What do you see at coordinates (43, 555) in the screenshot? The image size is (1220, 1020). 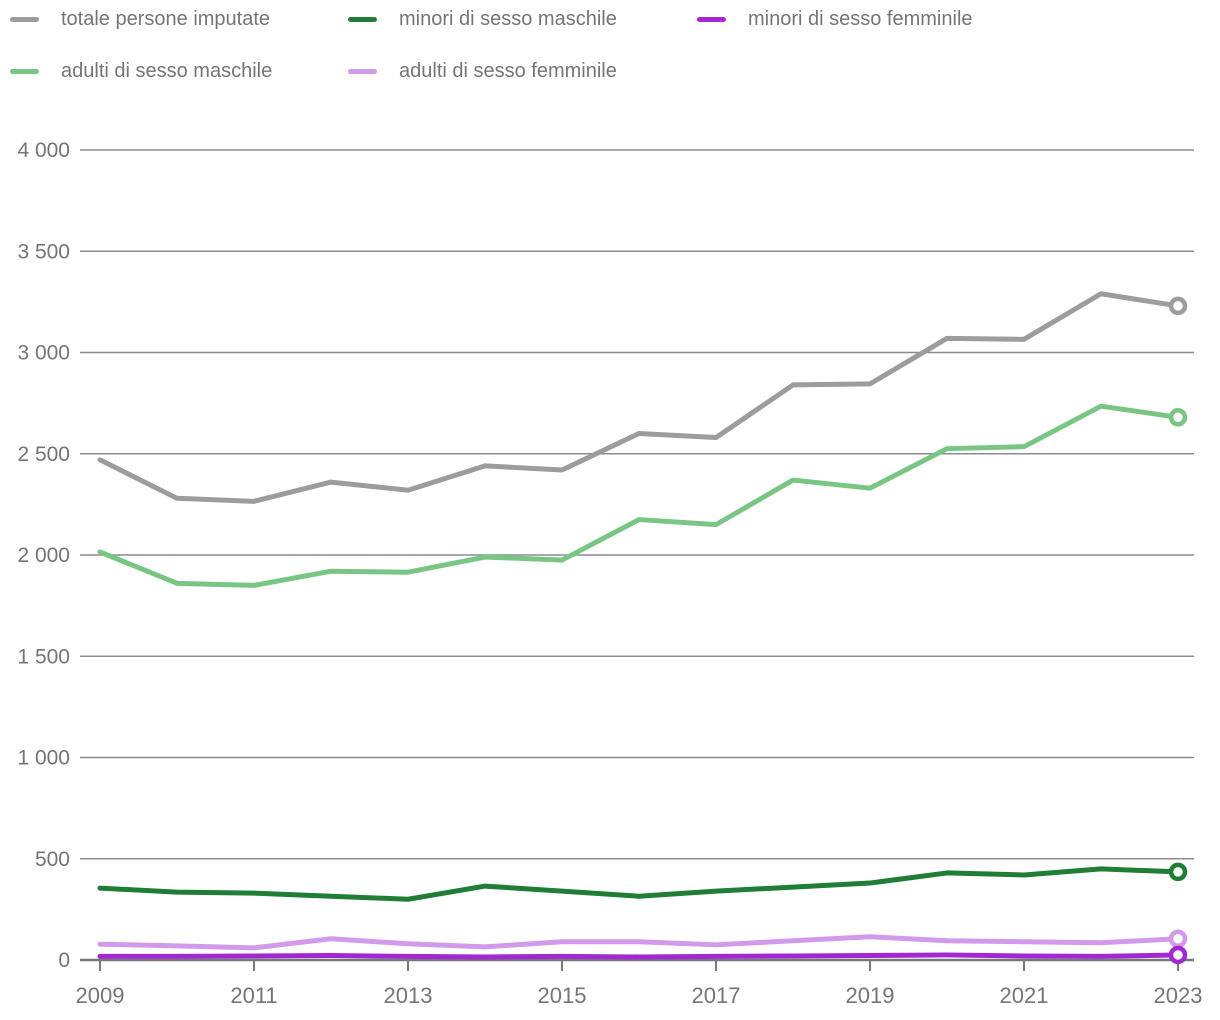 I see `y-axis-label-2000: 2 000` at bounding box center [43, 555].